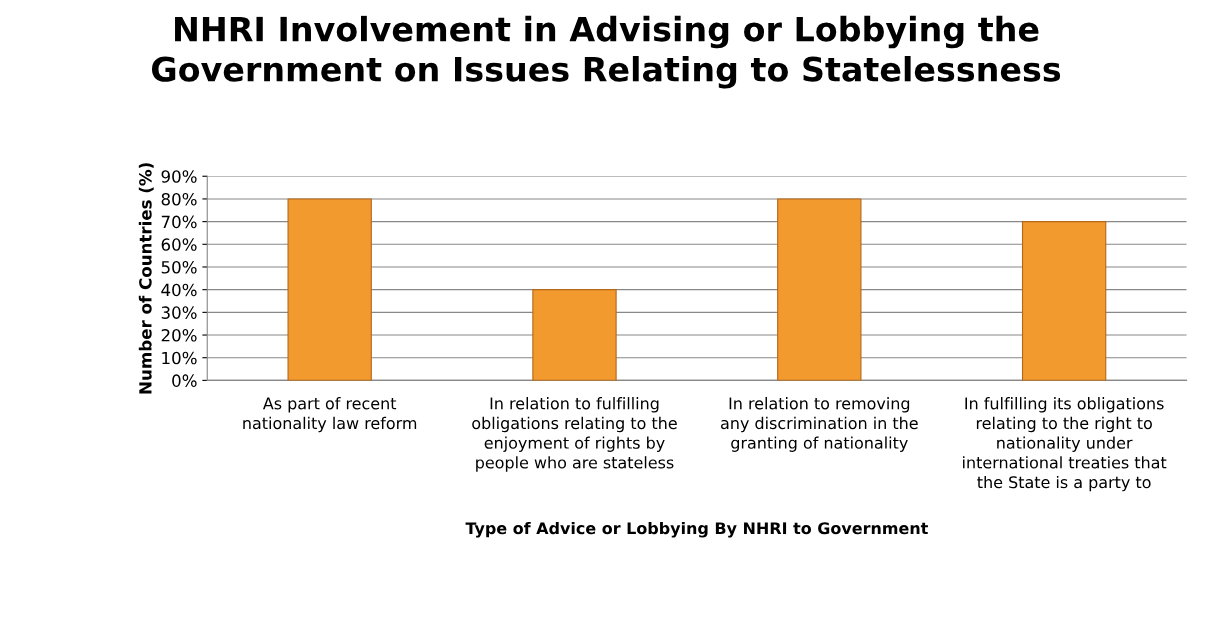 Image resolution: width=1212 pixels, height=634 pixels. Describe the element at coordinates (179, 267) in the screenshot. I see `y-tick-label: 50%` at that location.